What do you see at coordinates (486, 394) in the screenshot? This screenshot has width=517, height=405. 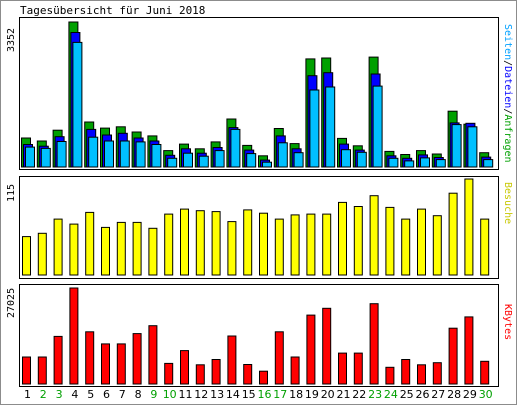 I see `day-label: 30` at bounding box center [486, 394].